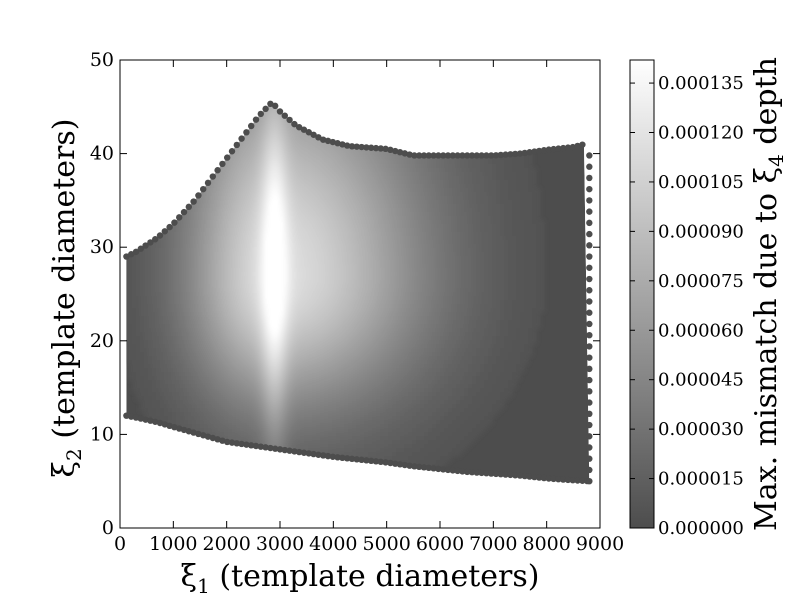  I want to click on colorbar-tick-label: 0.000030, so click(701, 429).